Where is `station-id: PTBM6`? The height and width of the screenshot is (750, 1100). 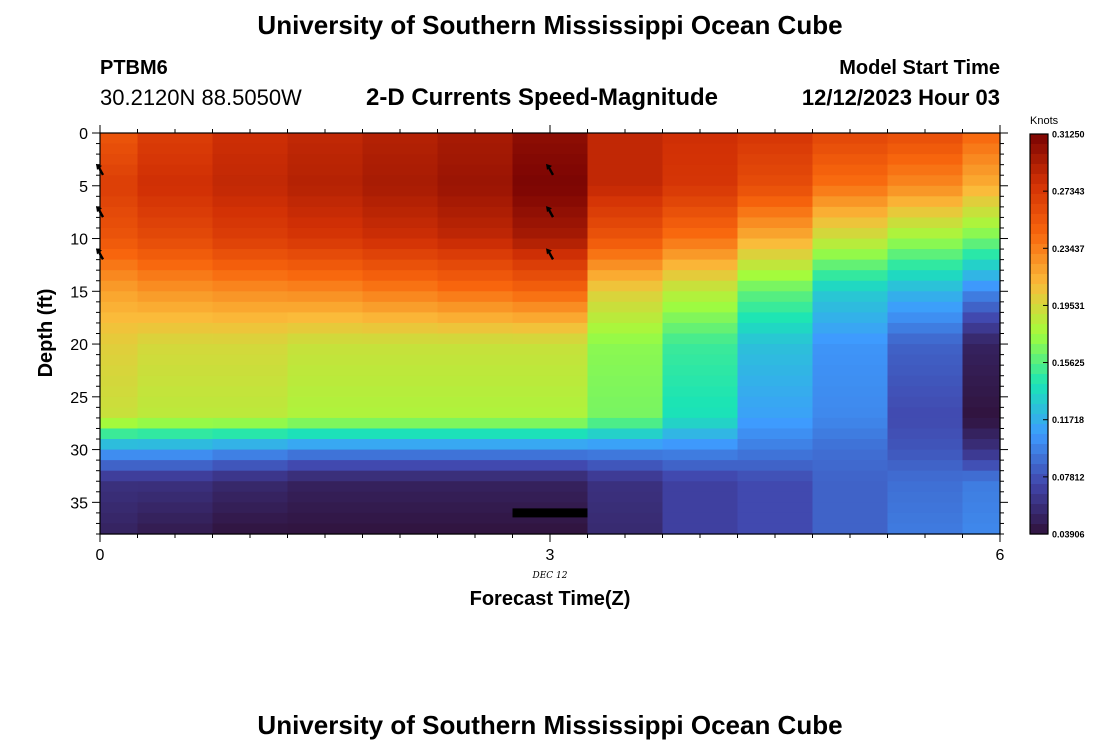
station-id: PTBM6 is located at coordinates (134, 68).